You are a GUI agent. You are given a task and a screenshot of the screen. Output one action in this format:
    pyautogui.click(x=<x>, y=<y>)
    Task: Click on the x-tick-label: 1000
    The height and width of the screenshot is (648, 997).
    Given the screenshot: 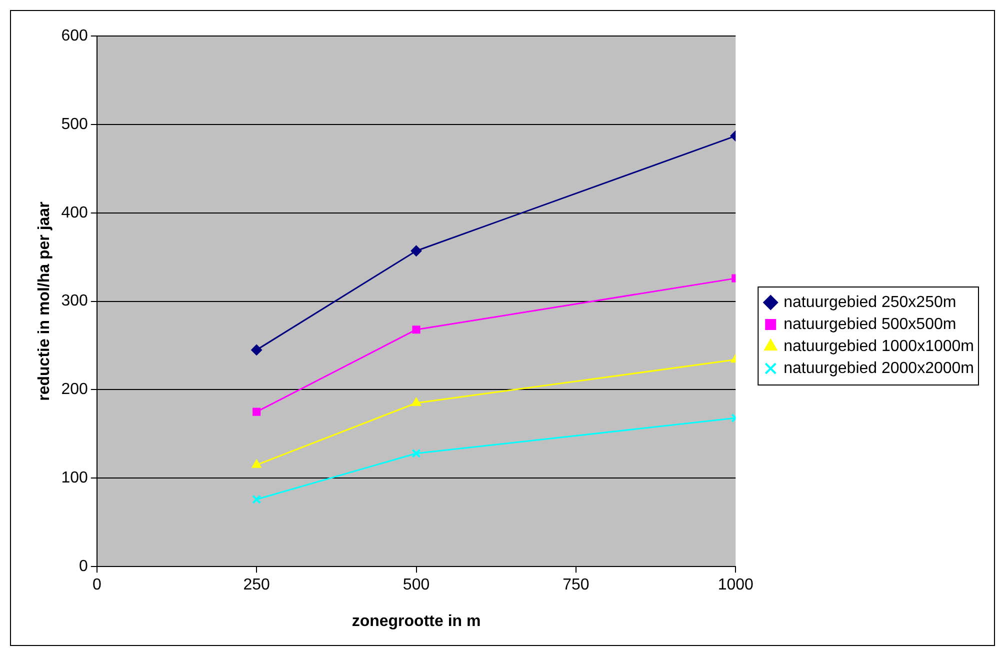 What is the action you would take?
    pyautogui.click(x=736, y=585)
    